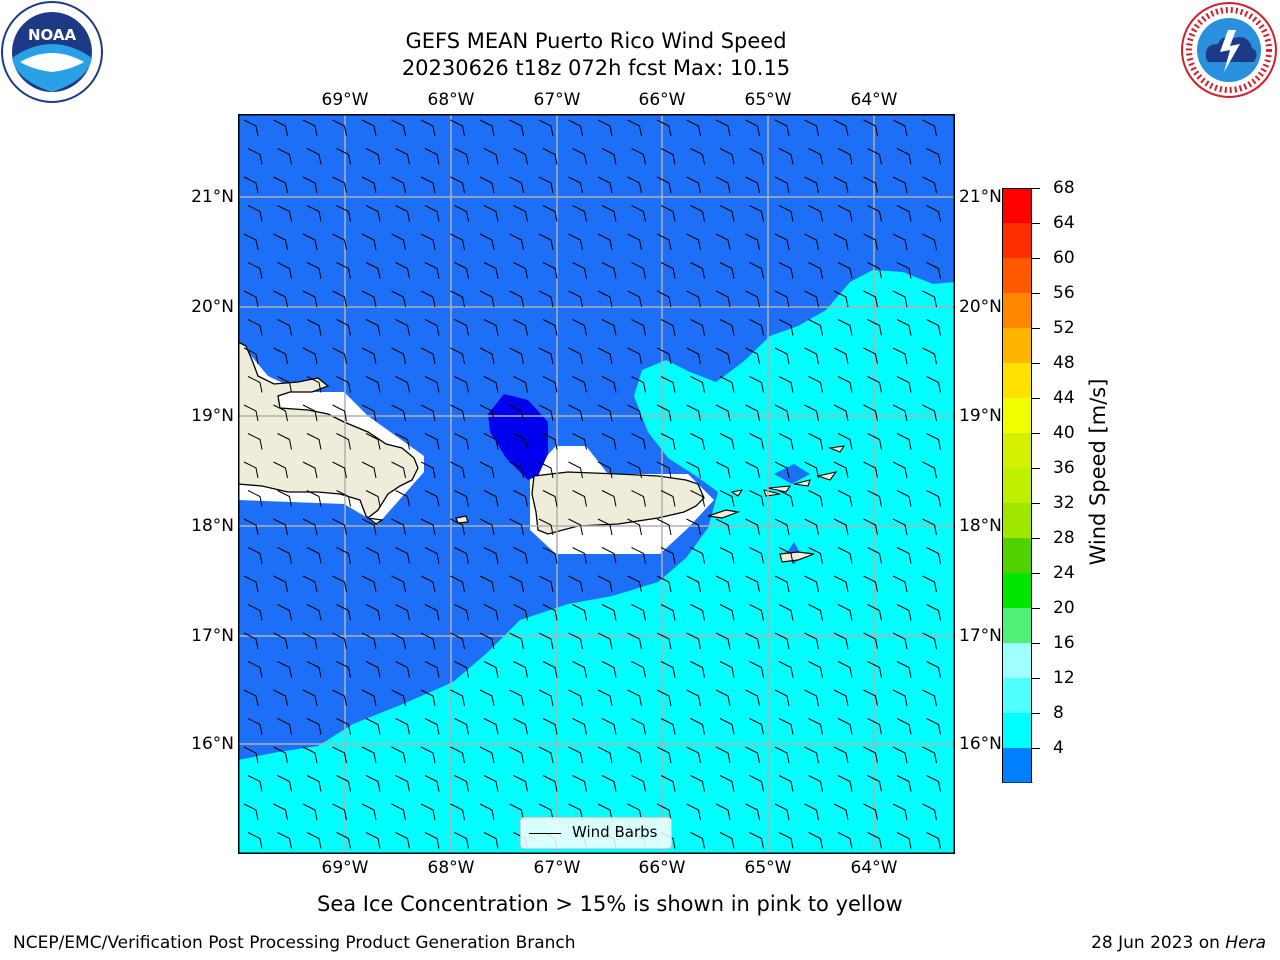  What do you see at coordinates (1064, 258) in the screenshot?
I see `colorbar-tick-label: 60` at bounding box center [1064, 258].